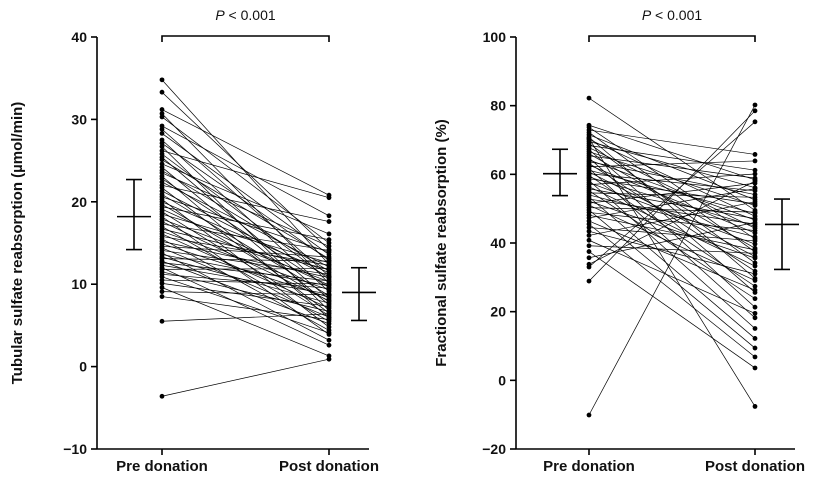 This screenshot has width=825, height=478. Describe the element at coordinates (329, 466) in the screenshot. I see `x-category-label: Post donation` at that location.